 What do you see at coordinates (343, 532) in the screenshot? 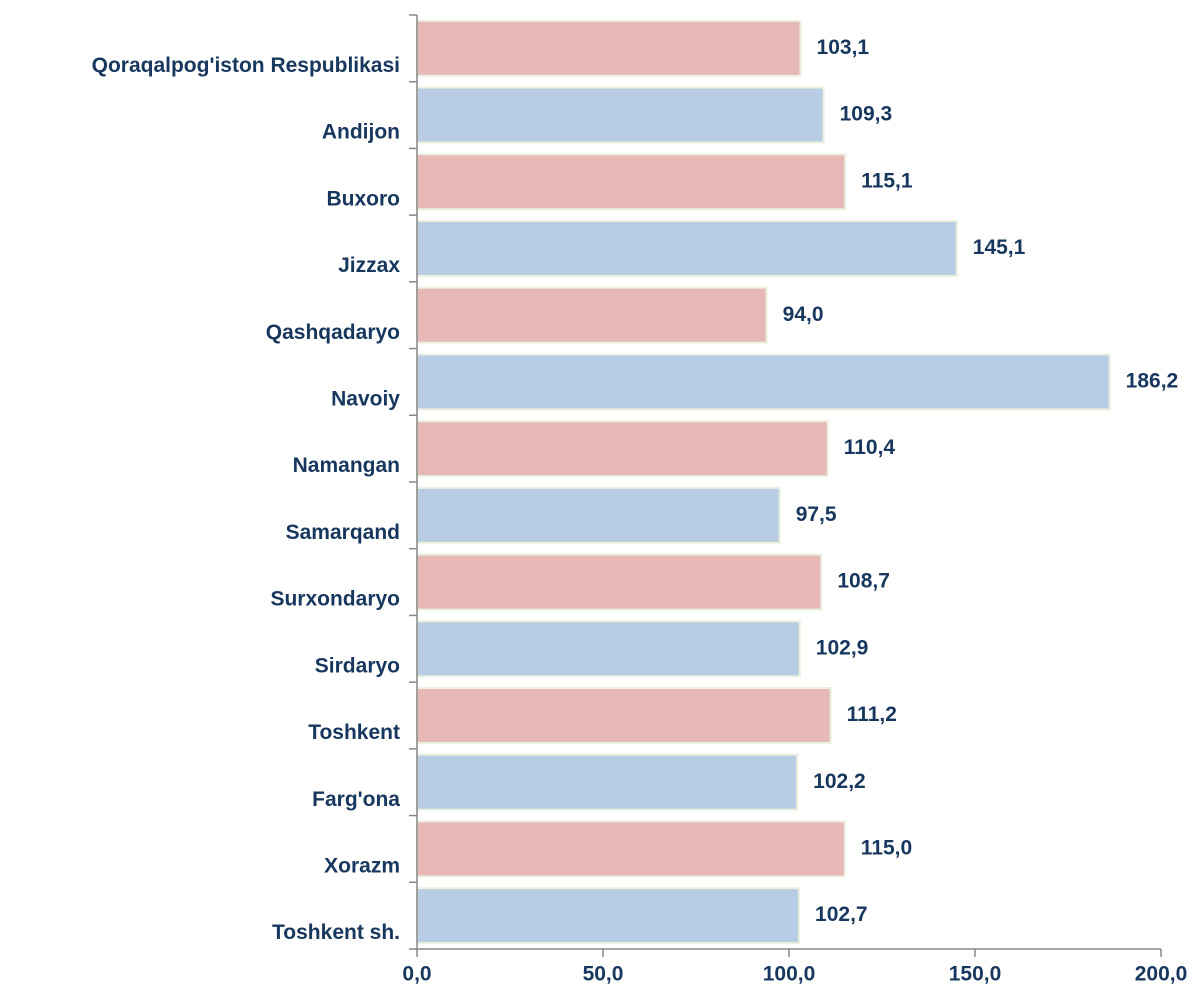
I see `y-tick-label: Samarqand` at bounding box center [343, 532].